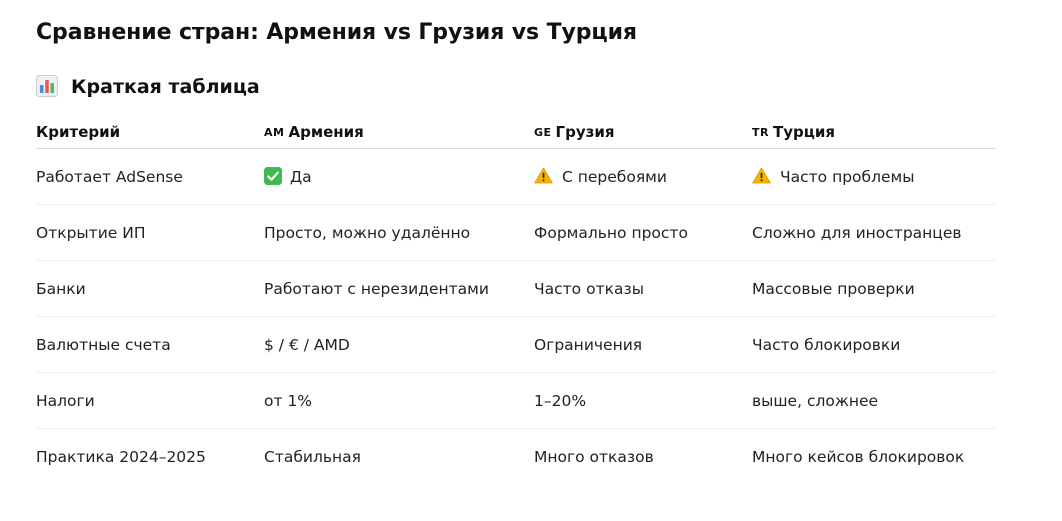  What do you see at coordinates (399, 132) in the screenshot?
I see `header-armenia: AM Армения` at bounding box center [399, 132].